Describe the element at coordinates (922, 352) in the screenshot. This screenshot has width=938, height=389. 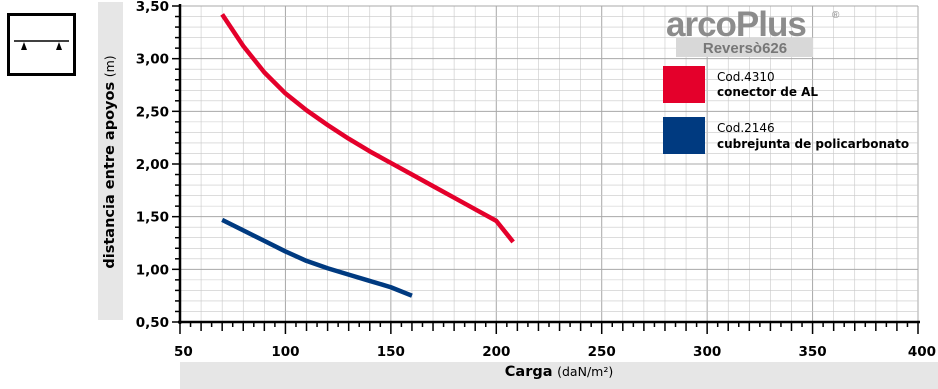
I see `x-tick-label: 400` at that location.